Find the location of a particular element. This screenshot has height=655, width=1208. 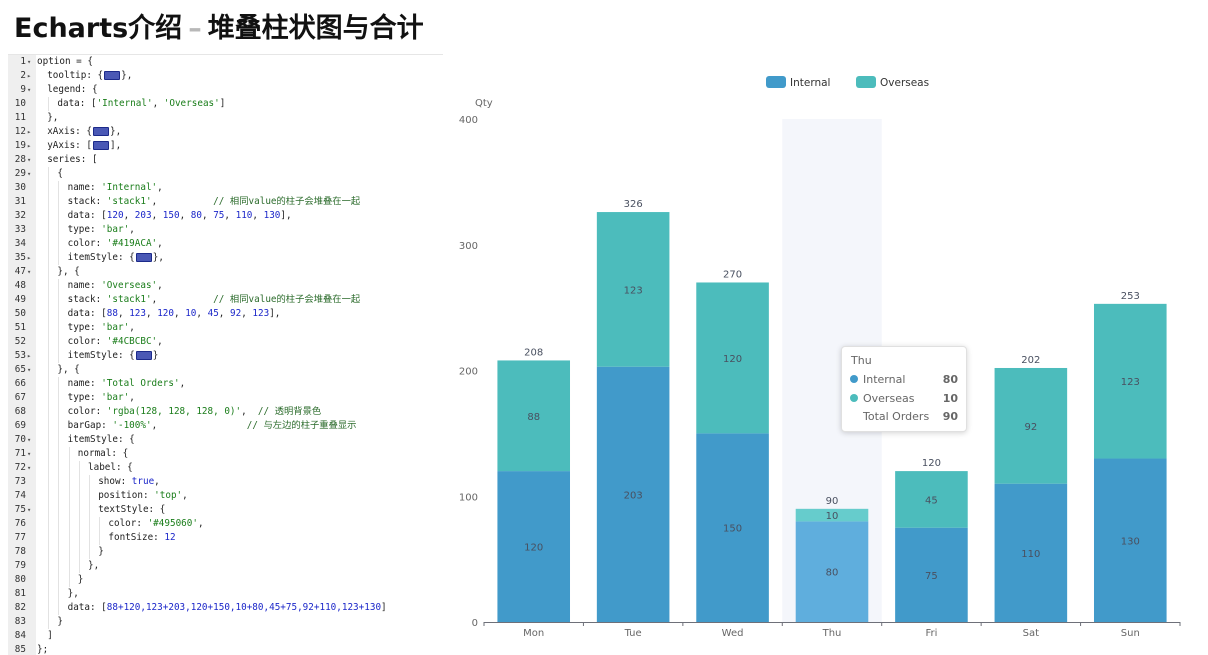

title-prefix: Echarts介绍 is located at coordinates (98, 28).